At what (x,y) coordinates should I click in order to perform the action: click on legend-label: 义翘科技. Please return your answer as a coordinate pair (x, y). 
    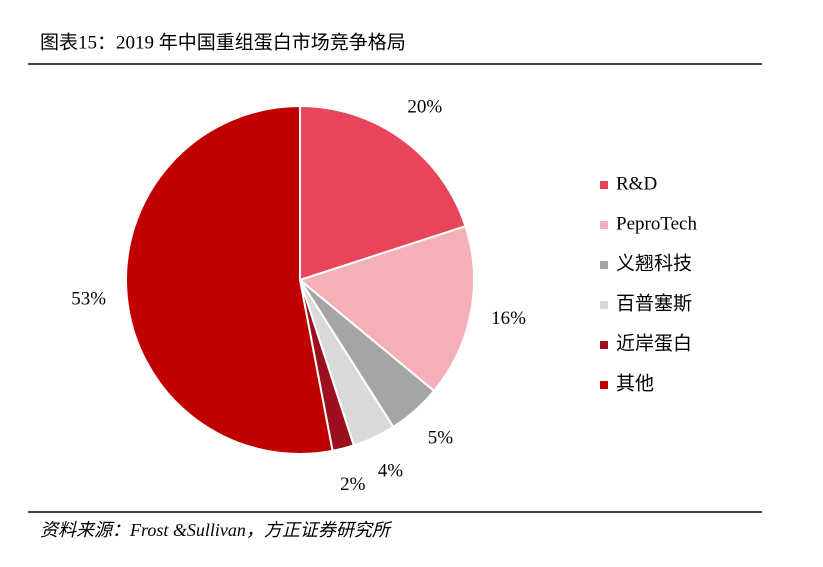
    Looking at the image, I should click on (654, 263).